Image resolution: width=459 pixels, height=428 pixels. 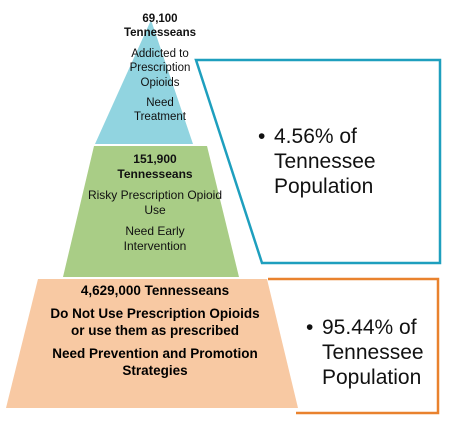 I want to click on pyramid-tier-top, so click(x=144, y=82).